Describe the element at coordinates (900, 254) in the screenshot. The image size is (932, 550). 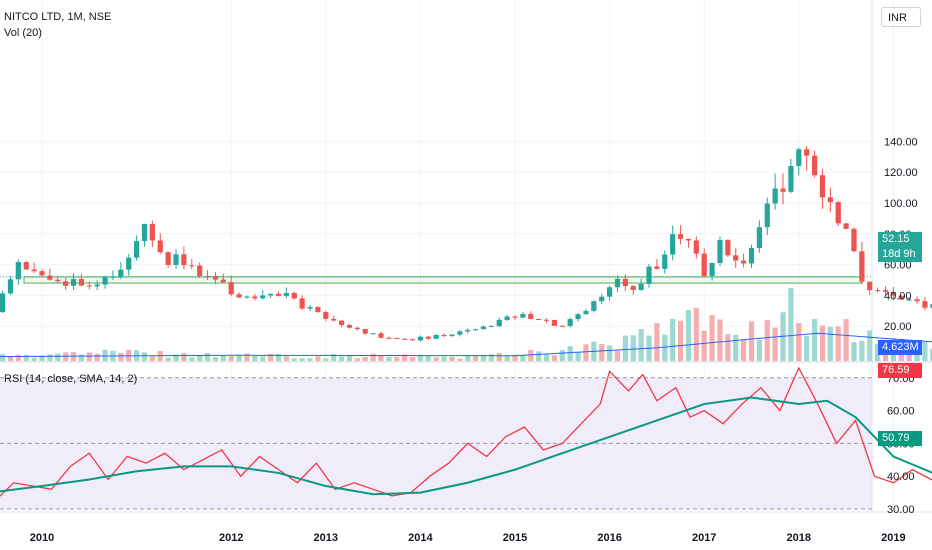
I see `bar-countdown-tag: 18d 9h` at that location.